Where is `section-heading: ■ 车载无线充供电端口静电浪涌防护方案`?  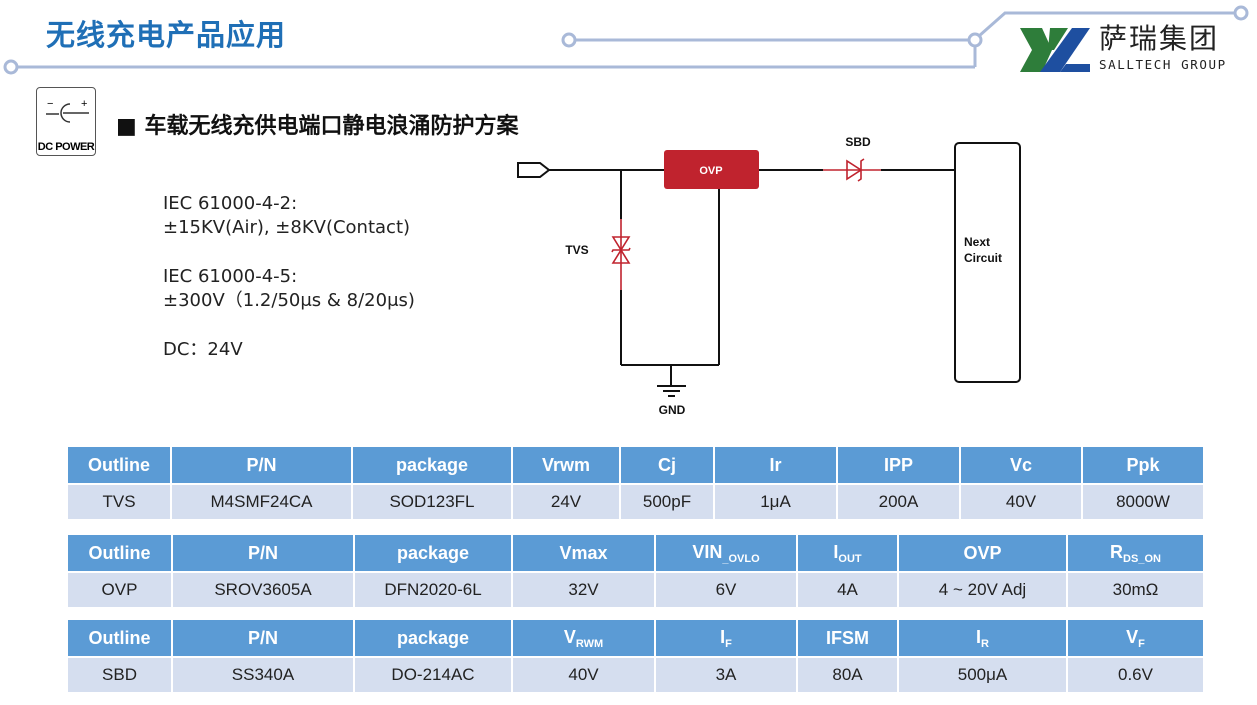
section-heading: ■ 车载无线充供电端口静电浪涌防护方案 is located at coordinates (317, 126).